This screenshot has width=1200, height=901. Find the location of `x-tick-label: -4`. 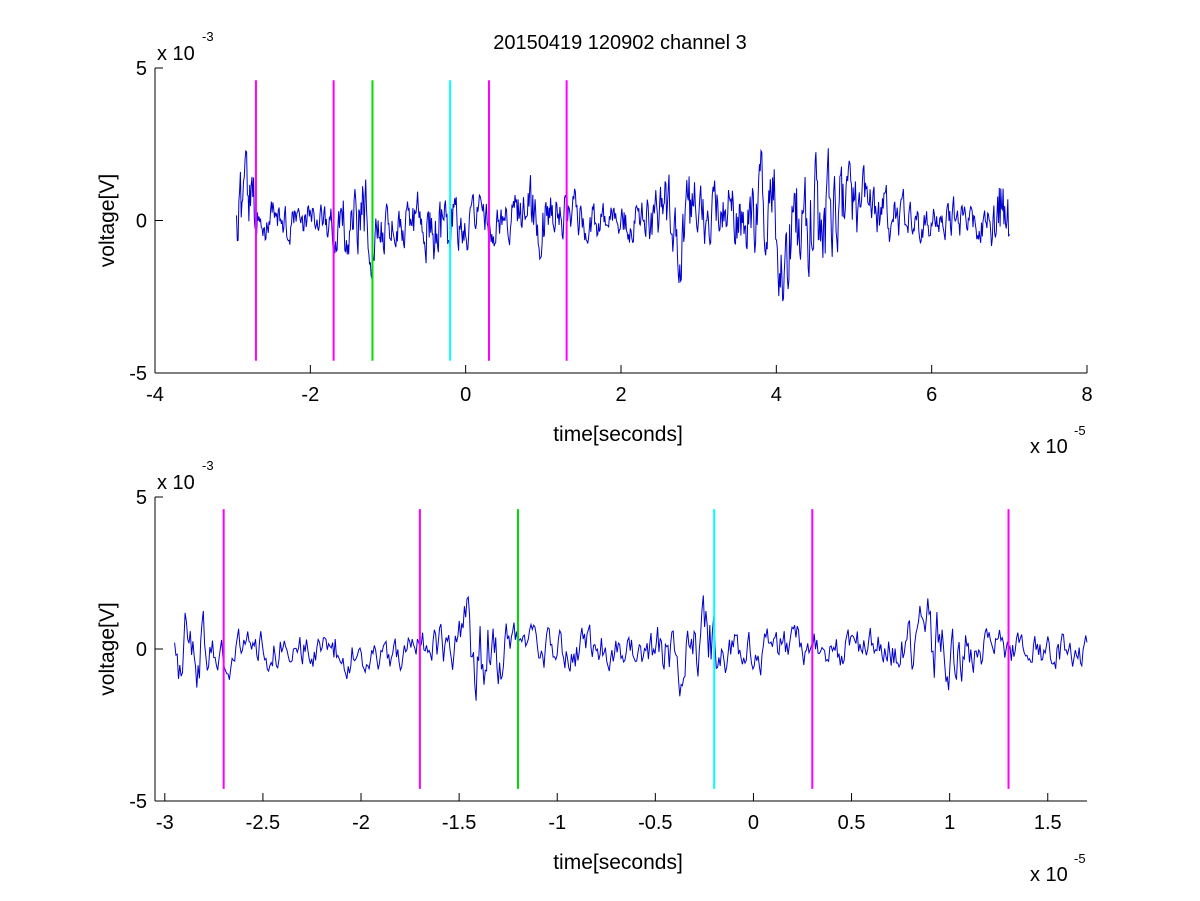

x-tick-label: -4 is located at coordinates (155, 395).